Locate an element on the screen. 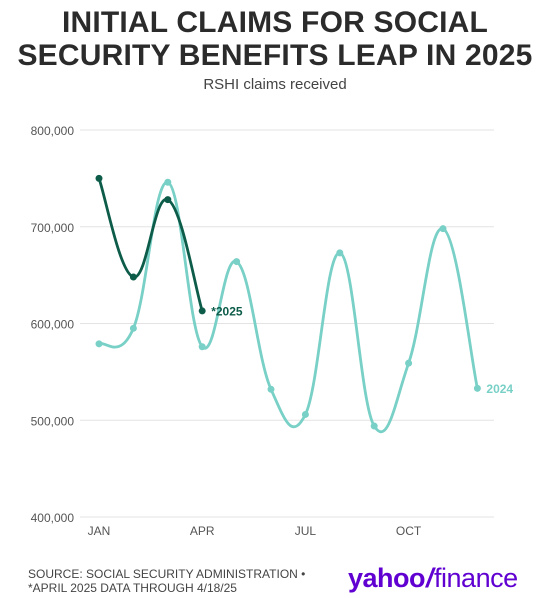  chart-subtitle: RSHI claims received is located at coordinates (275, 84).